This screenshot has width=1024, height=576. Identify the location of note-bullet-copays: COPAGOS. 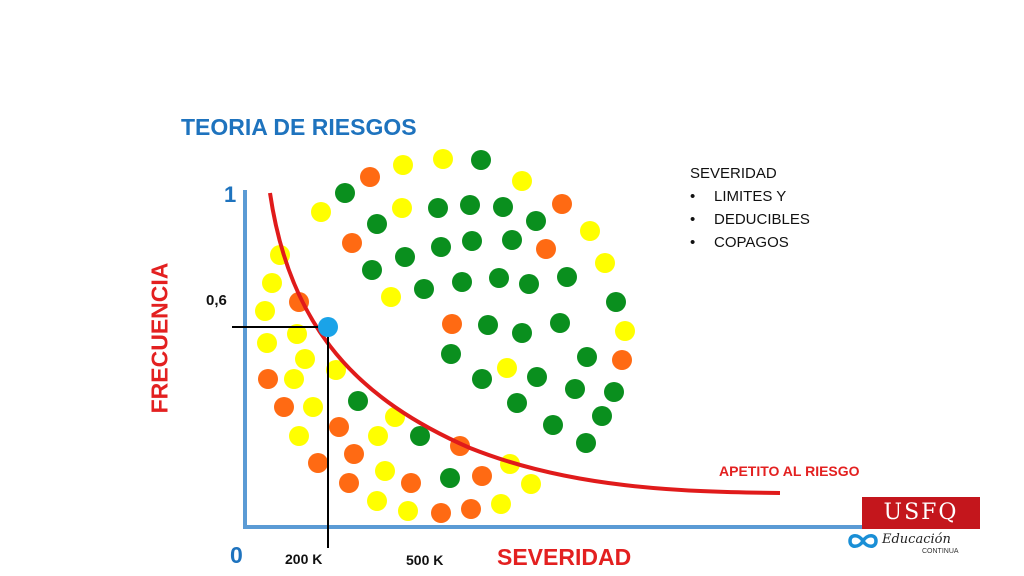
(750, 242).